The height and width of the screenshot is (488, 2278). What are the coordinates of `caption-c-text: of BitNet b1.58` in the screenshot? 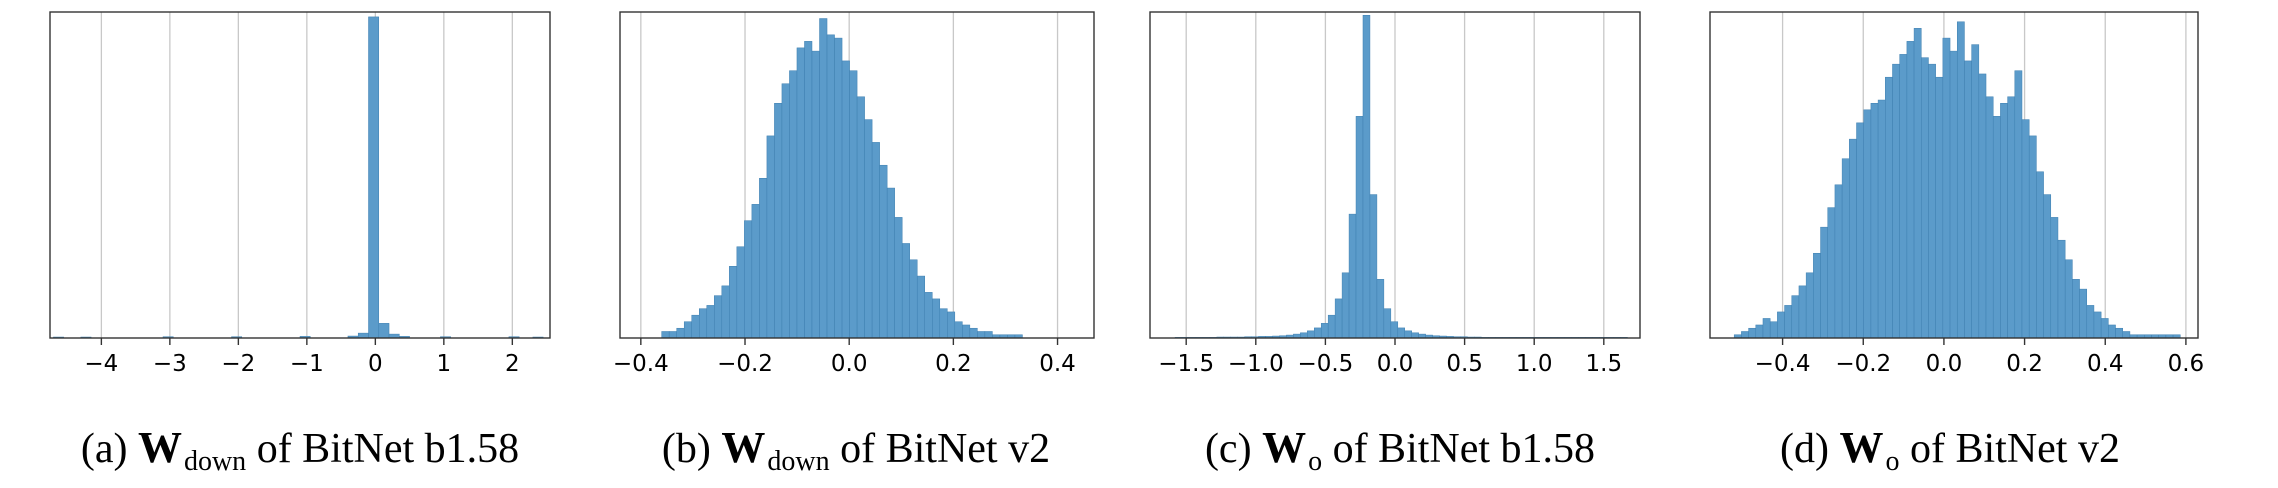 It's located at (1464, 449).